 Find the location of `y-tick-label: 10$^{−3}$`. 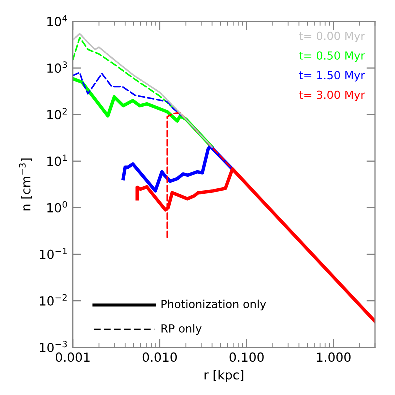

y-tick-label: 10$^{−3}$ is located at coordinates (54, 346).